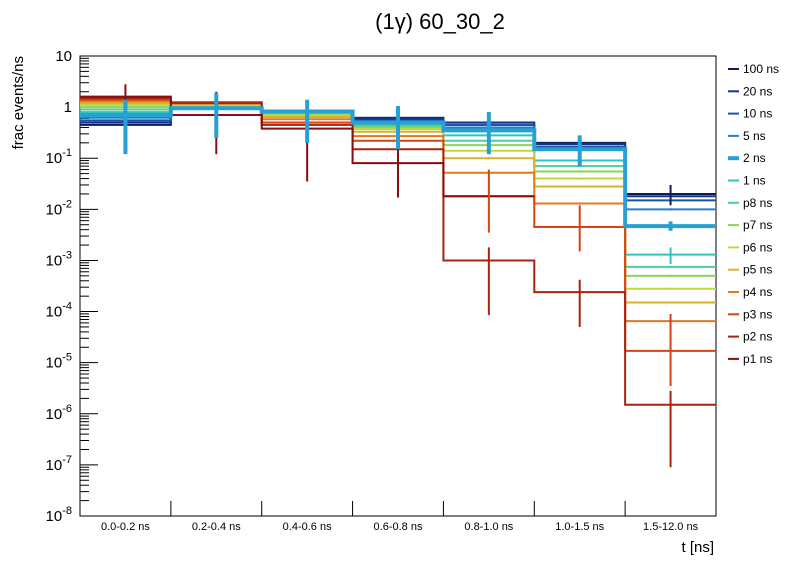  Describe the element at coordinates (757, 270) in the screenshot. I see `legend-label: p5 ns` at that location.